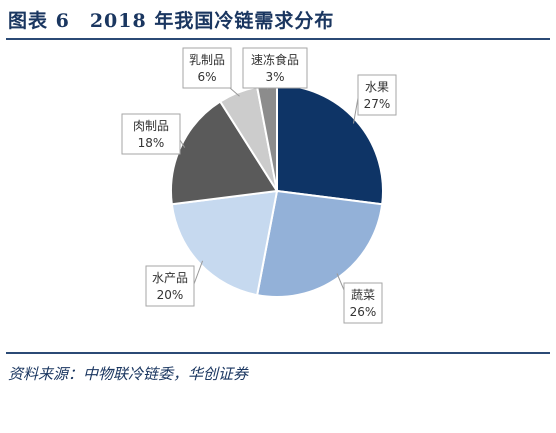 This screenshot has height=433, width=556. Describe the element at coordinates (278, 353) in the screenshot. I see `source-rule` at that location.